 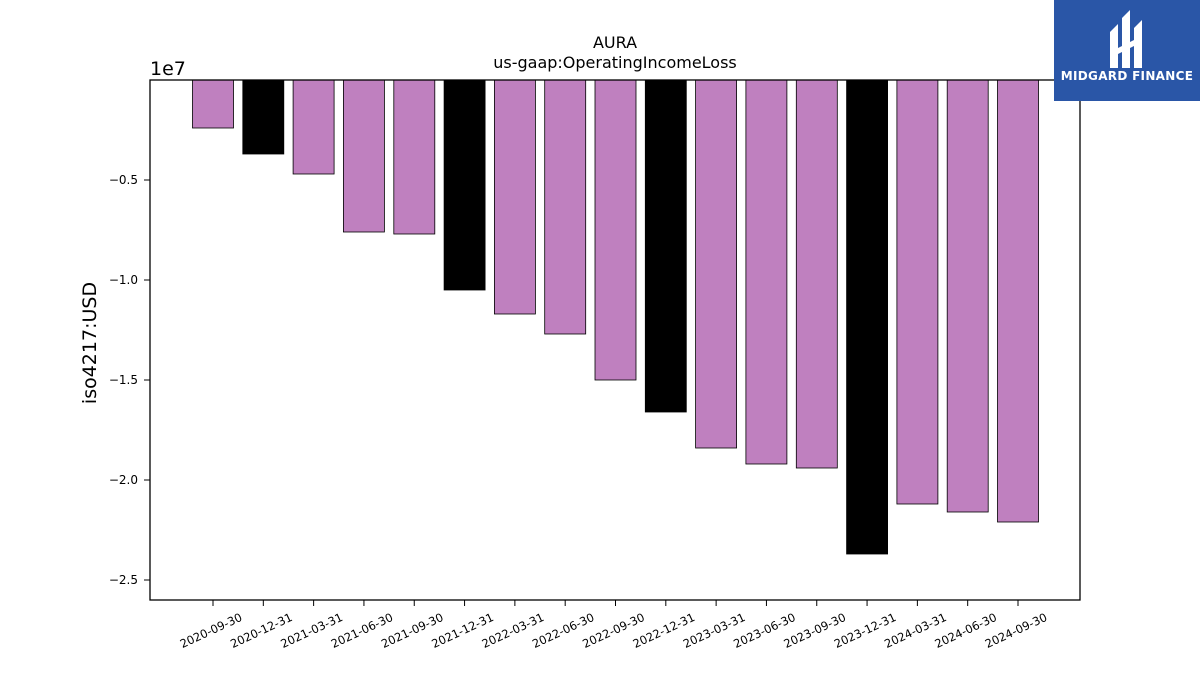 I want to click on y-tick-label: −2.5, so click(x=123, y=580).